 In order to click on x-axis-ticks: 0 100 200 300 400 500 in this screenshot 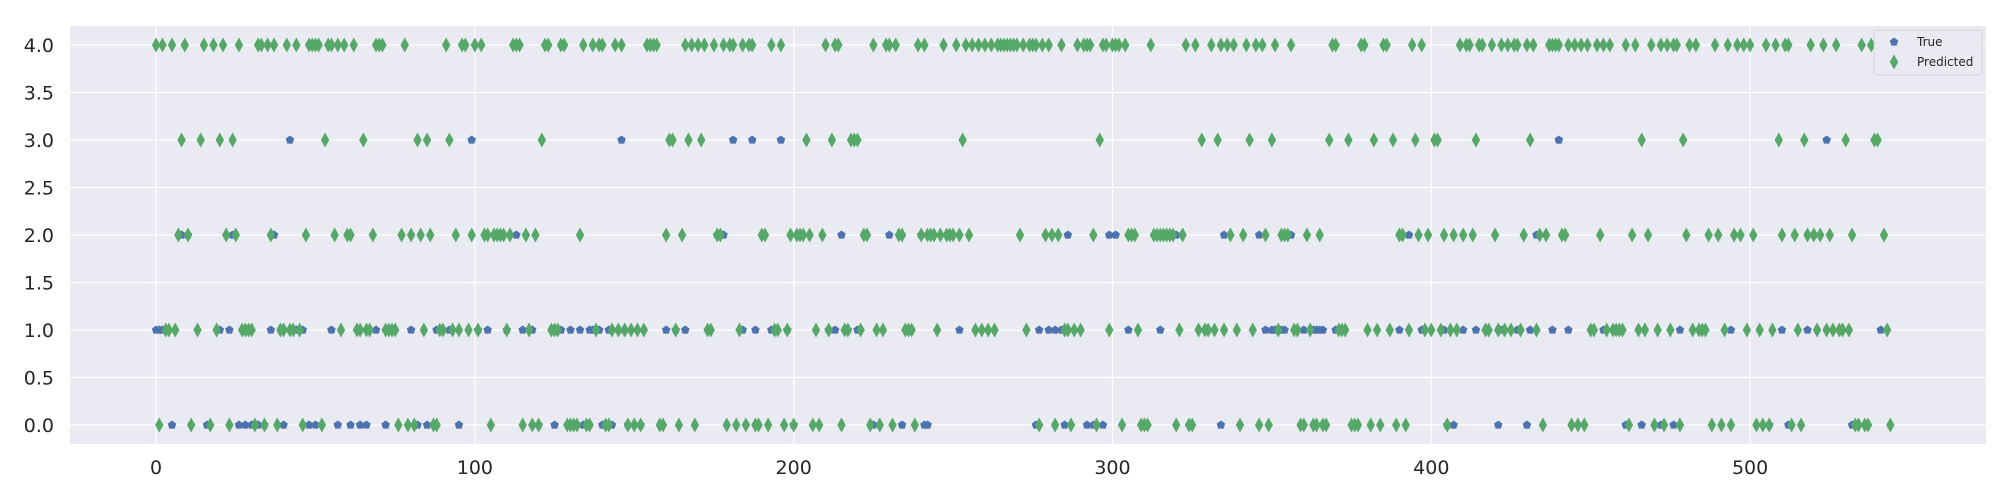, I will do `click(959, 468)`.